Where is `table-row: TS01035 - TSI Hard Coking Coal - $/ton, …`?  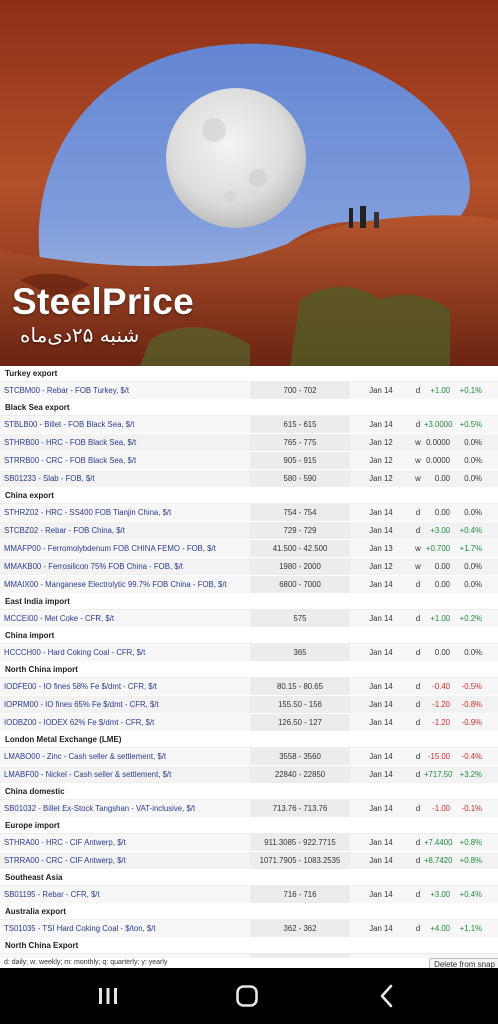
table-row: TS01035 - TSI Hard Coking Coal - $/ton, … is located at coordinates (249, 929).